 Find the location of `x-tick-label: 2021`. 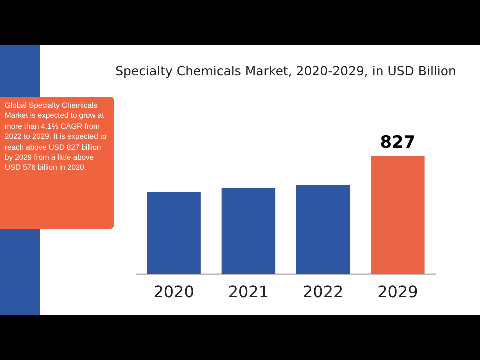

x-tick-label: 2021 is located at coordinates (249, 292).